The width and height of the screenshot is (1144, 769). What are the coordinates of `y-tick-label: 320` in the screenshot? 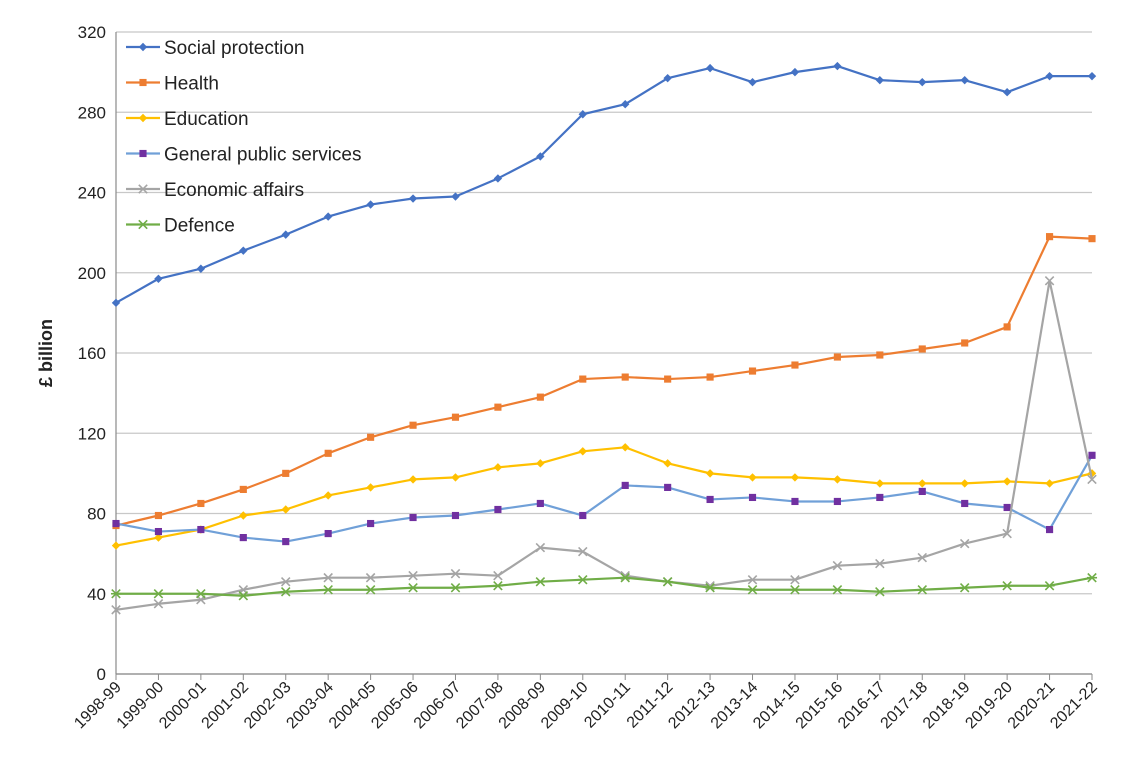 It's located at (92, 32).